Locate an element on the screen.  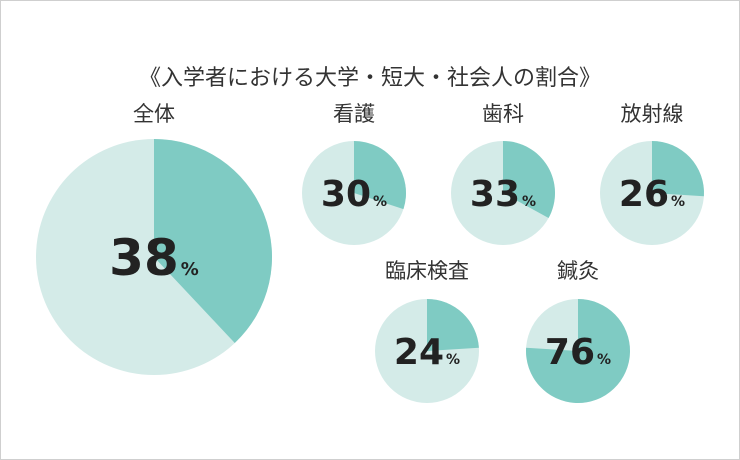
pie-value-label: 30% is located at coordinates (354, 194).